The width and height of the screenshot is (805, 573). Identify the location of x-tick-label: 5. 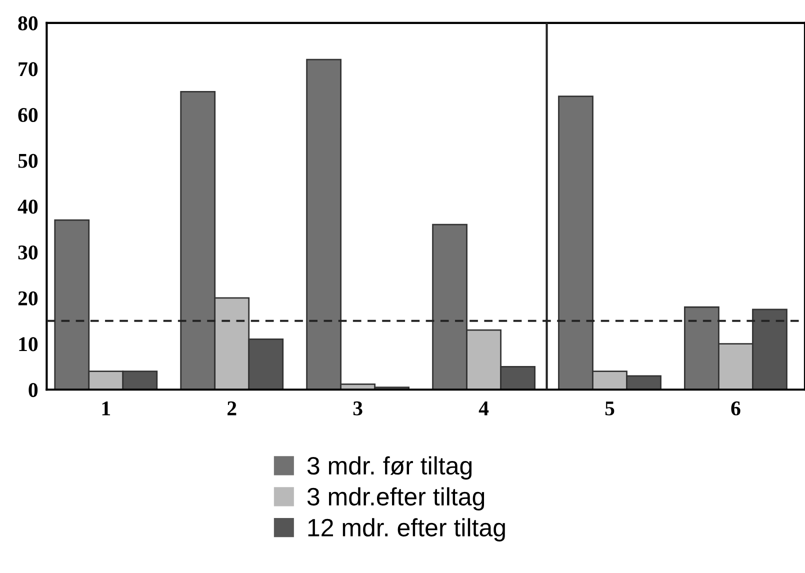
(609, 409).